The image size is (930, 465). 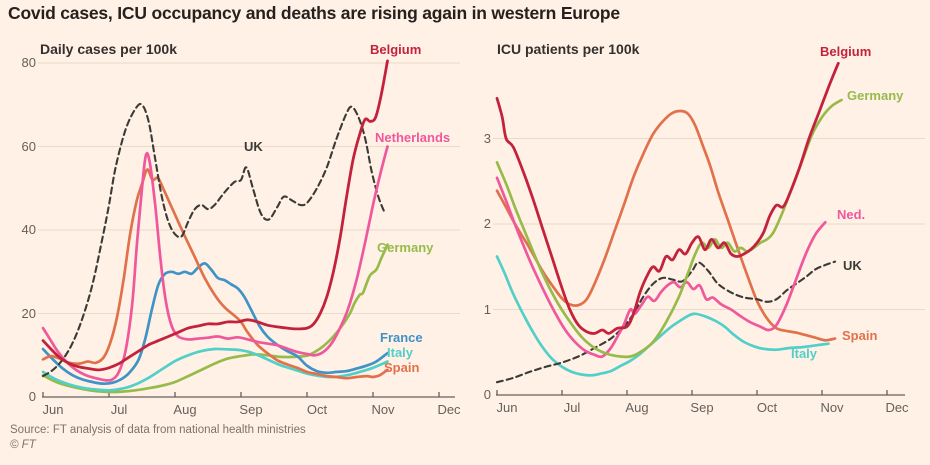 What do you see at coordinates (28, 229) in the screenshot?
I see `y-tick-label: 40` at bounding box center [28, 229].